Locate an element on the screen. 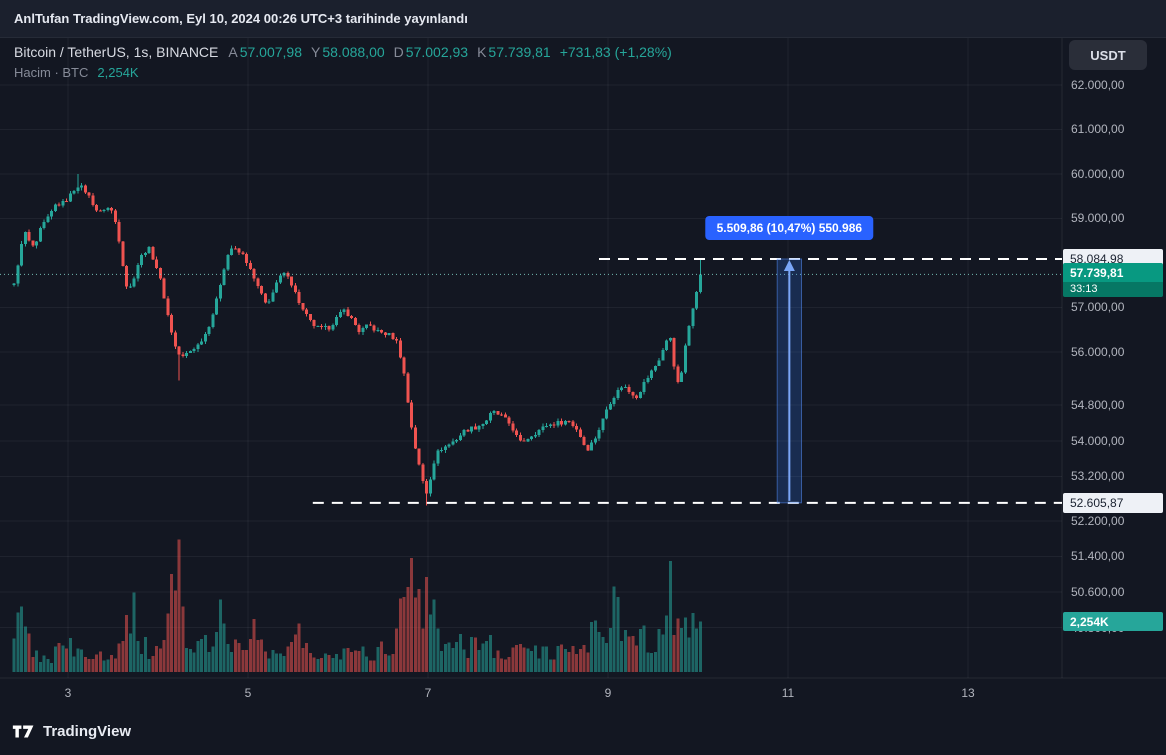 The height and width of the screenshot is (755, 1166). price-axis-label: 53.200,00 is located at coordinates (1098, 476).